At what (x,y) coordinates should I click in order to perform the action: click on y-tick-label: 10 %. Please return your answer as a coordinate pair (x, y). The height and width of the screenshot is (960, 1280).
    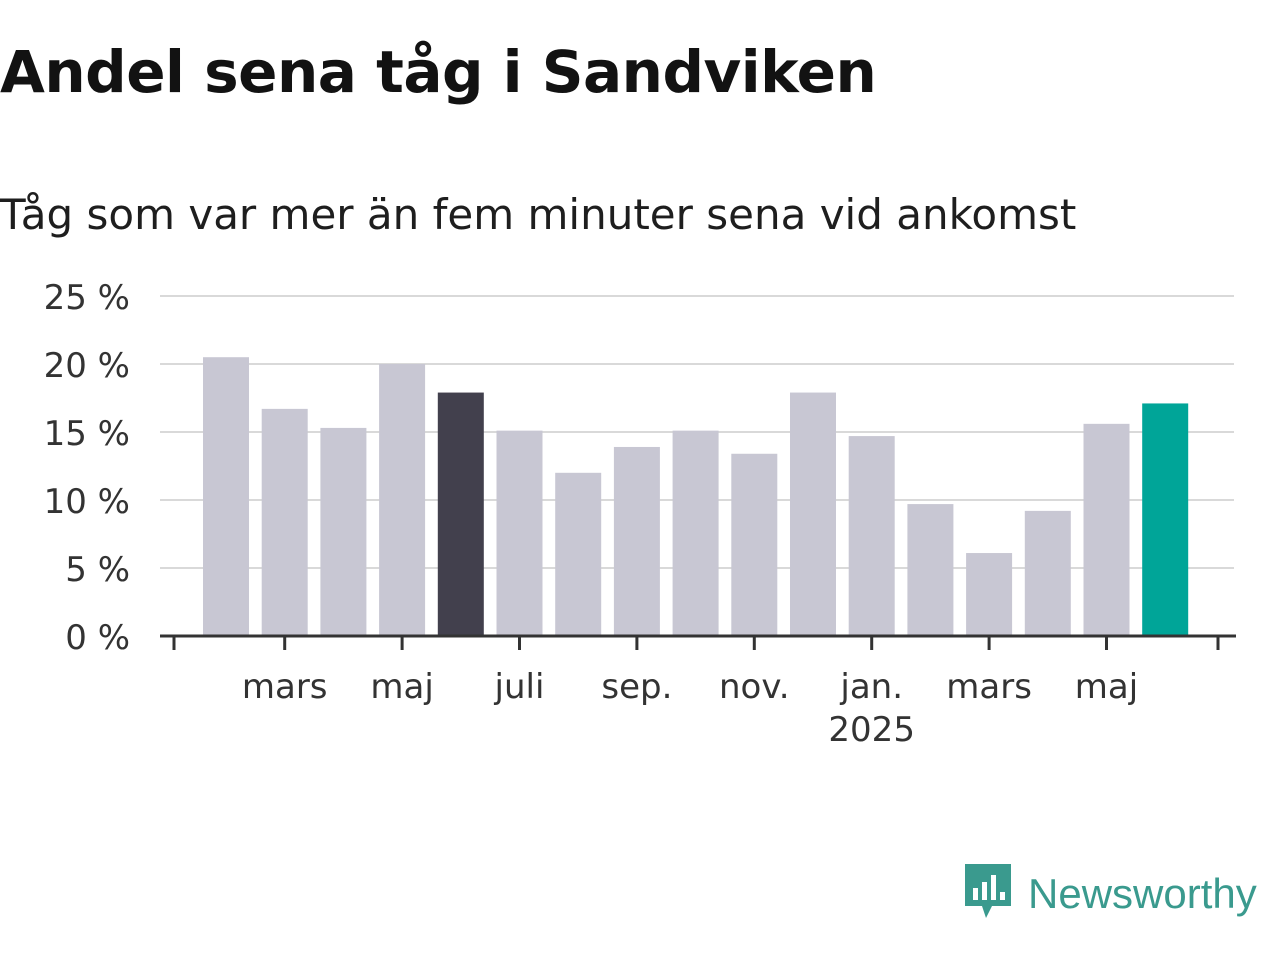
    Looking at the image, I should click on (87, 502).